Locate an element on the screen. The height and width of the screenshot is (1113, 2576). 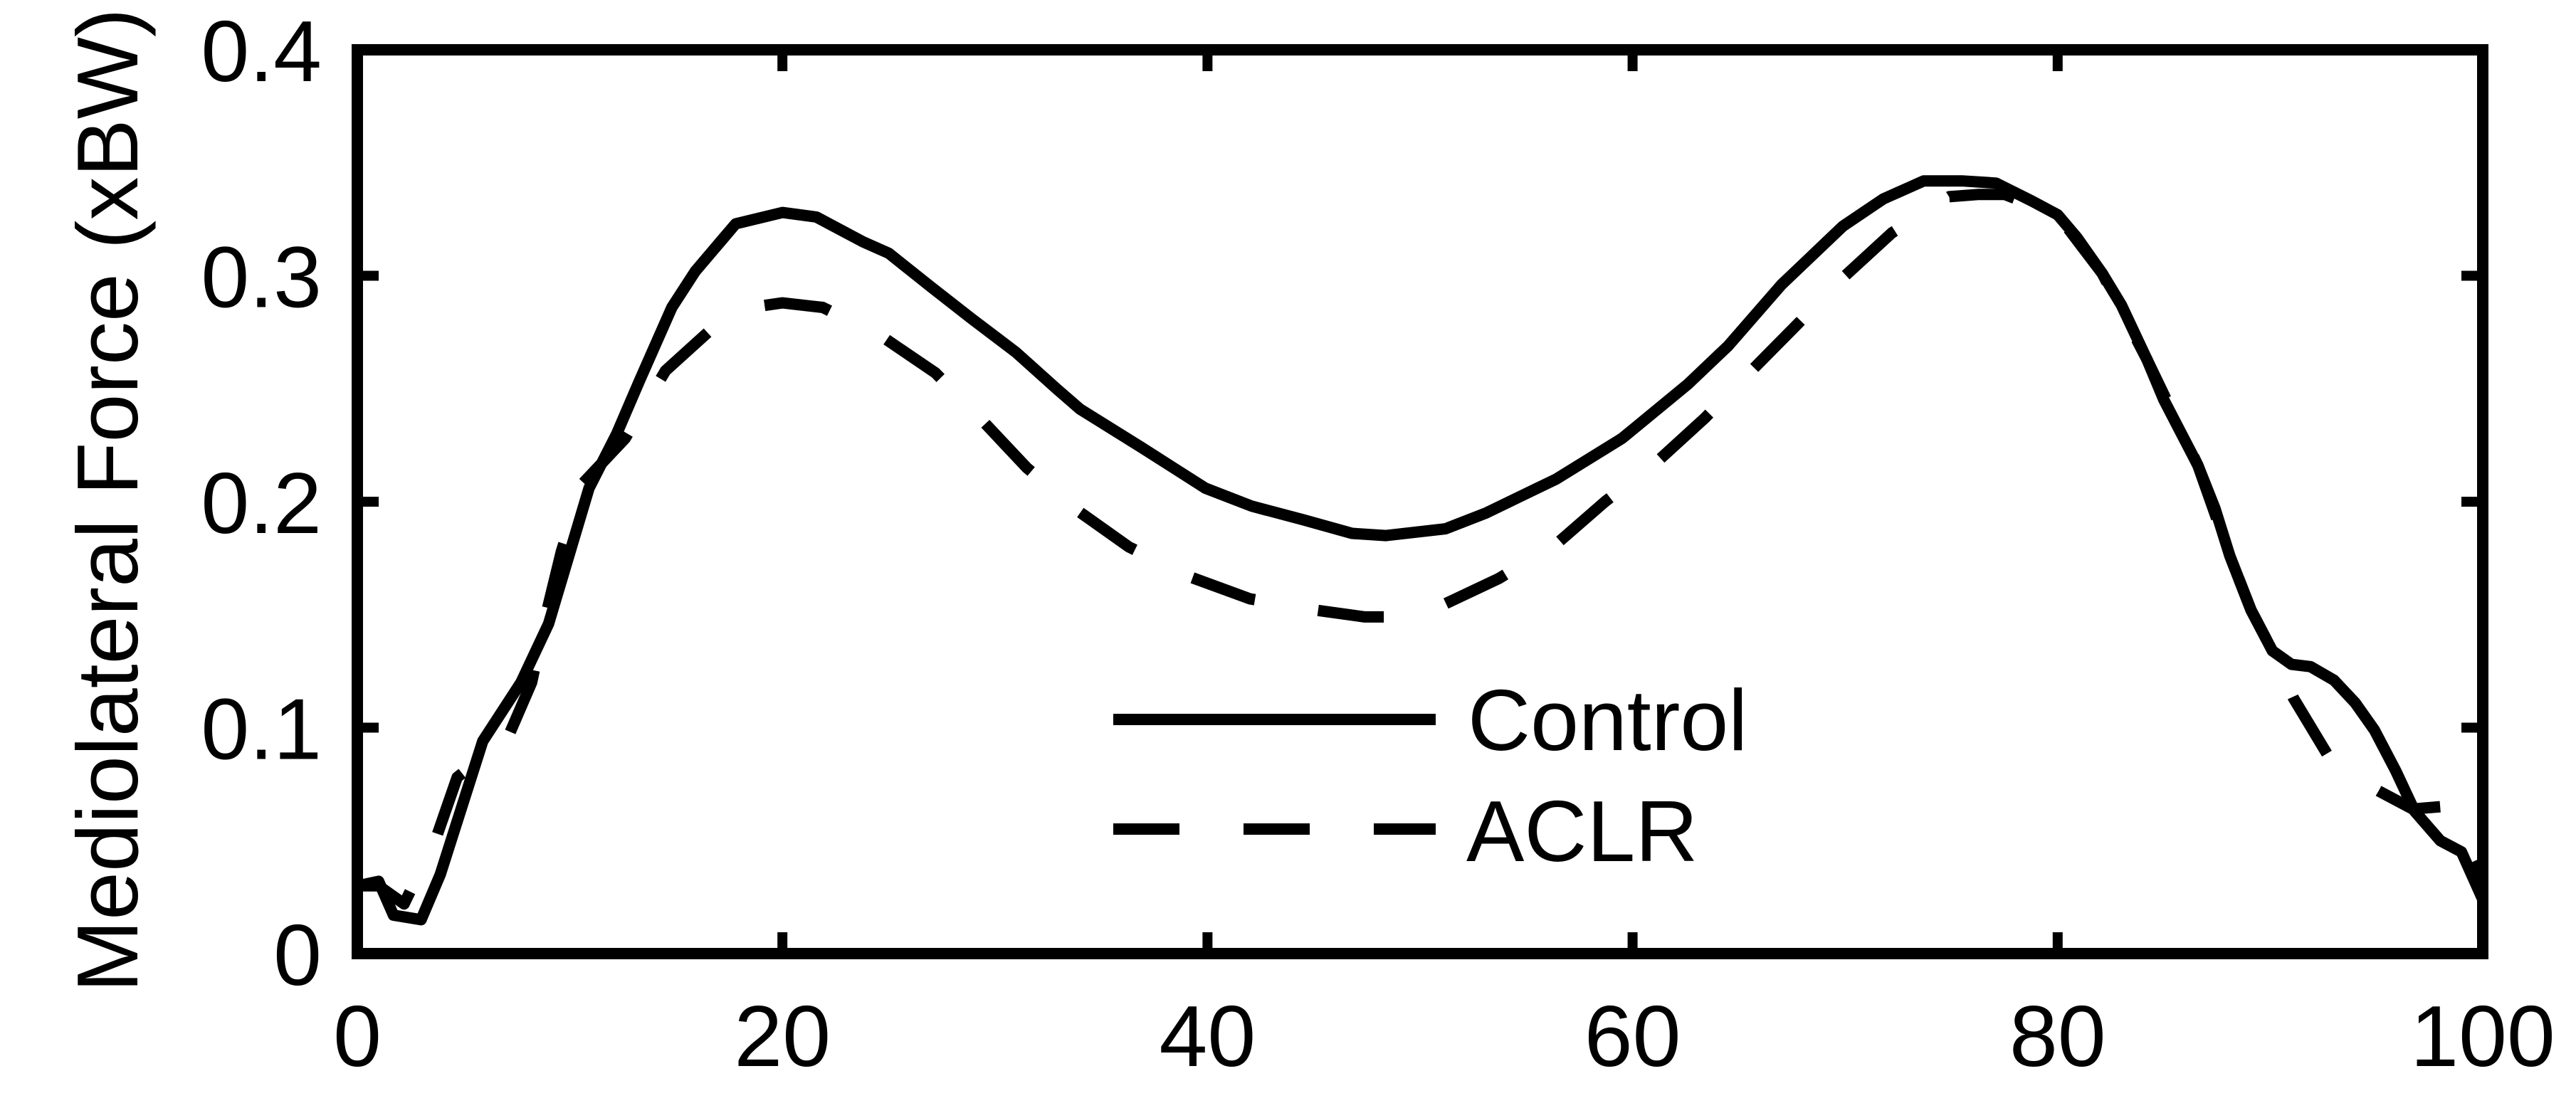
y-tick-label: 0.1 is located at coordinates (262, 729).